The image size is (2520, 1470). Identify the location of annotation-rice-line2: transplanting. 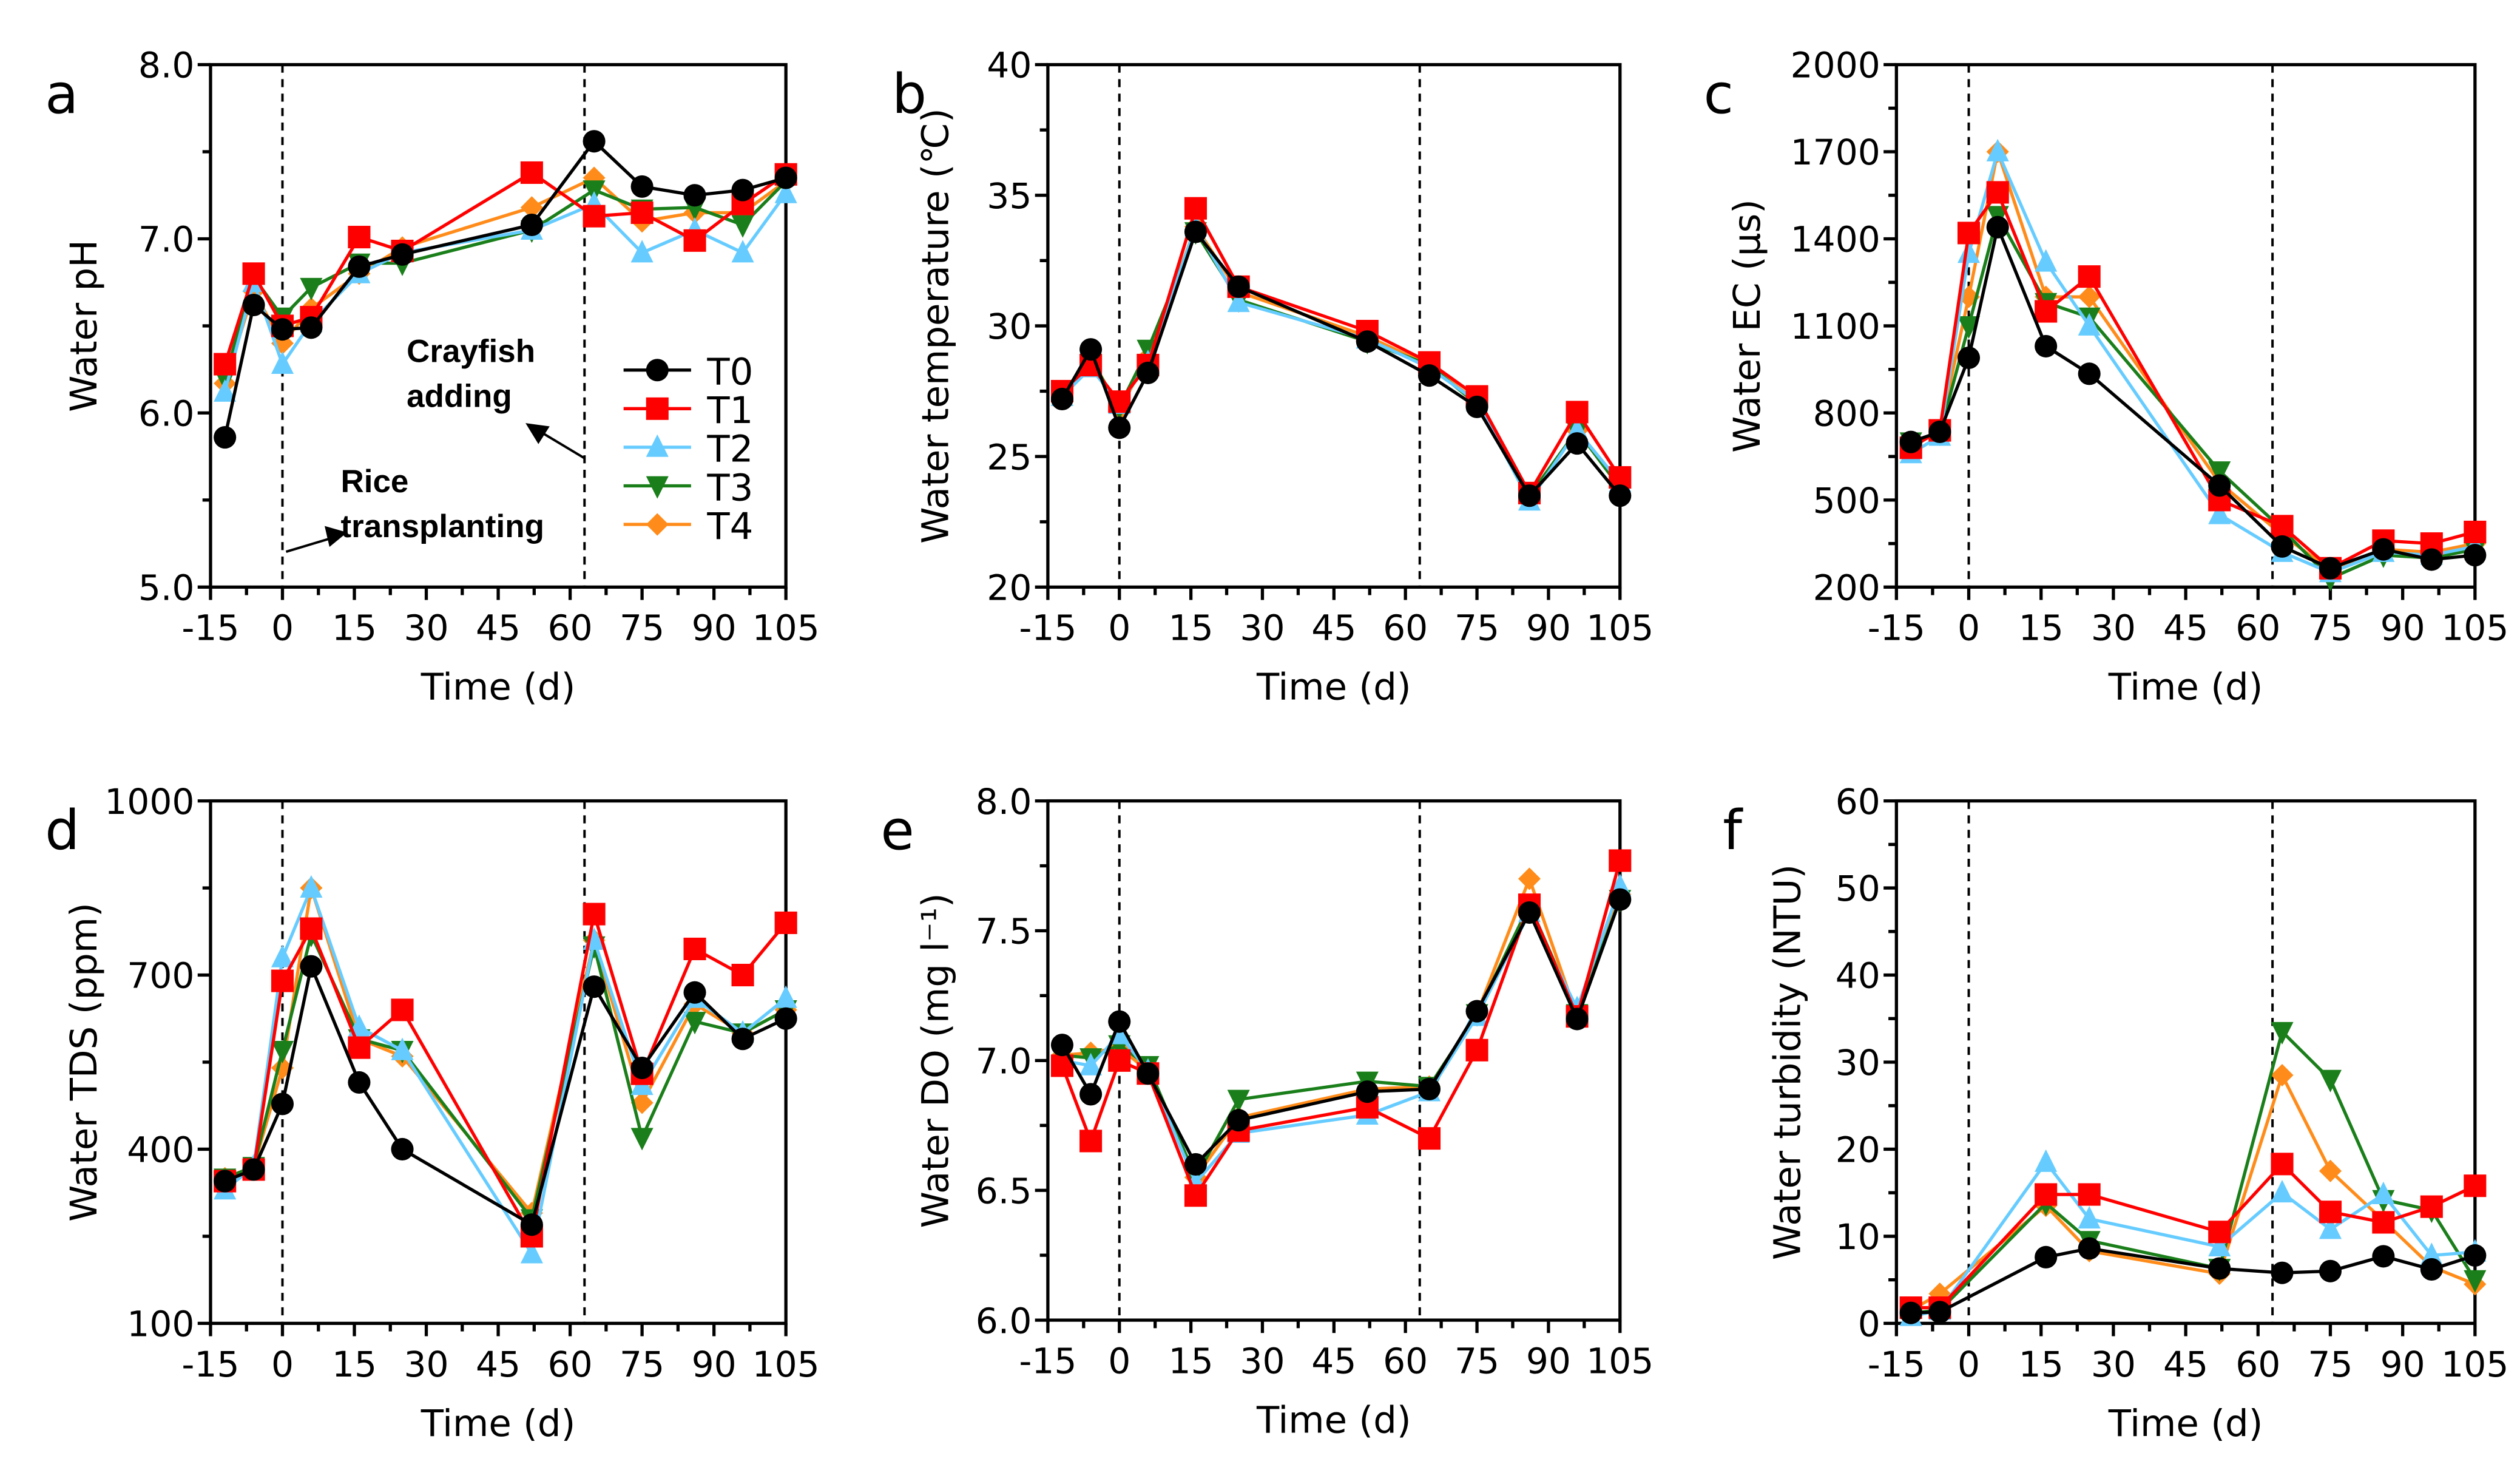
(442, 526).